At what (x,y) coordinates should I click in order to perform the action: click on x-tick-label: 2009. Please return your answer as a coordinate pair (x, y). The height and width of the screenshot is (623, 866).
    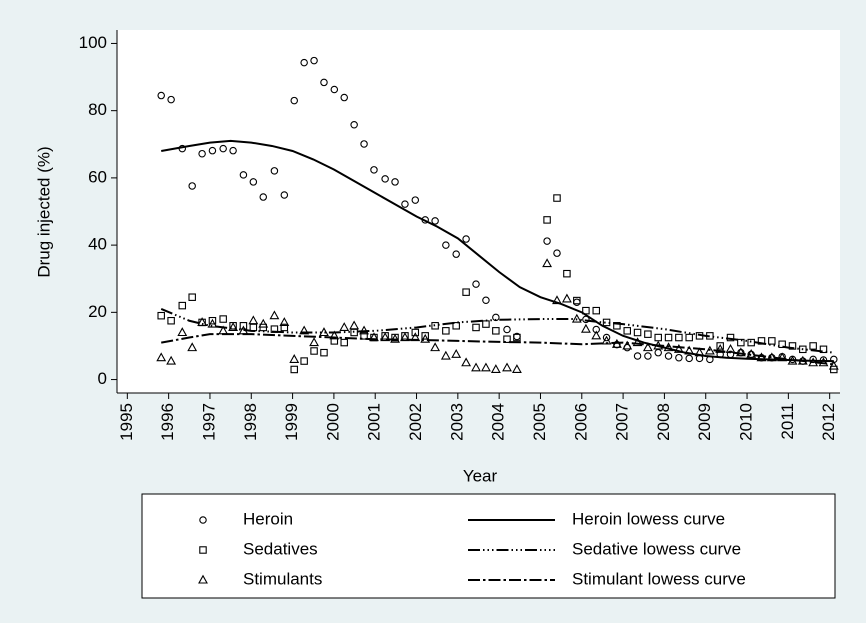
    Looking at the image, I should click on (704, 422).